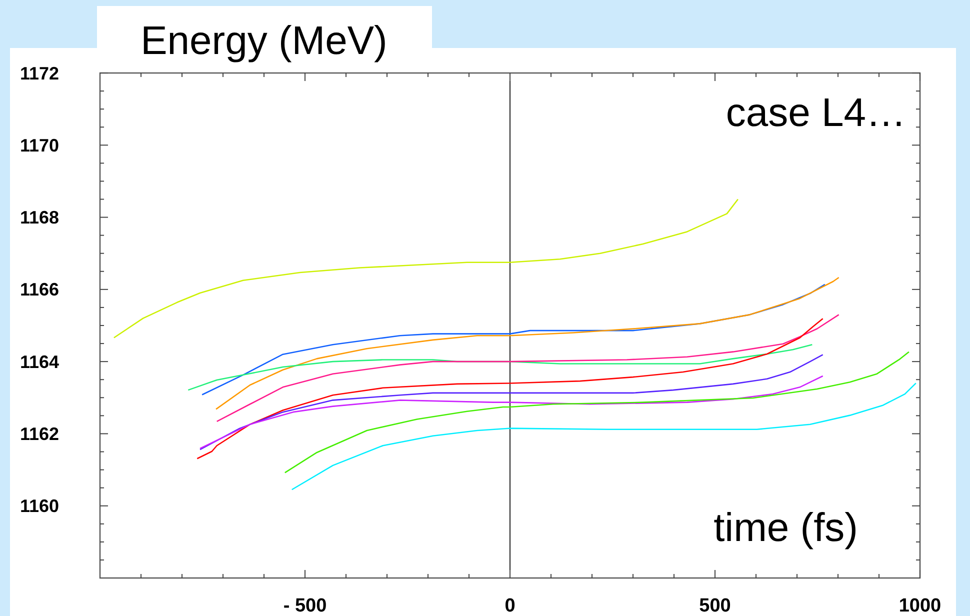 The width and height of the screenshot is (970, 616). Describe the element at coordinates (40, 218) in the screenshot. I see `y-tick-label: 1168` at that location.